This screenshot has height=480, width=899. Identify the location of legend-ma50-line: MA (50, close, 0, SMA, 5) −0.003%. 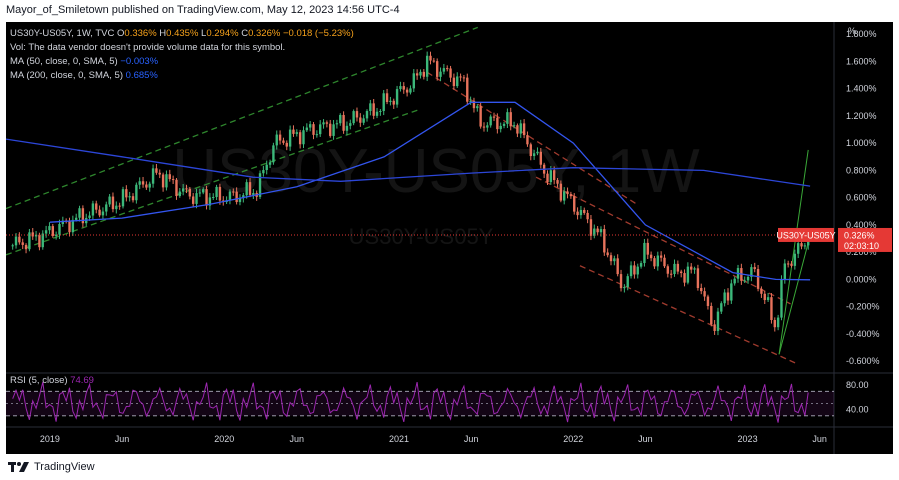
(84, 61).